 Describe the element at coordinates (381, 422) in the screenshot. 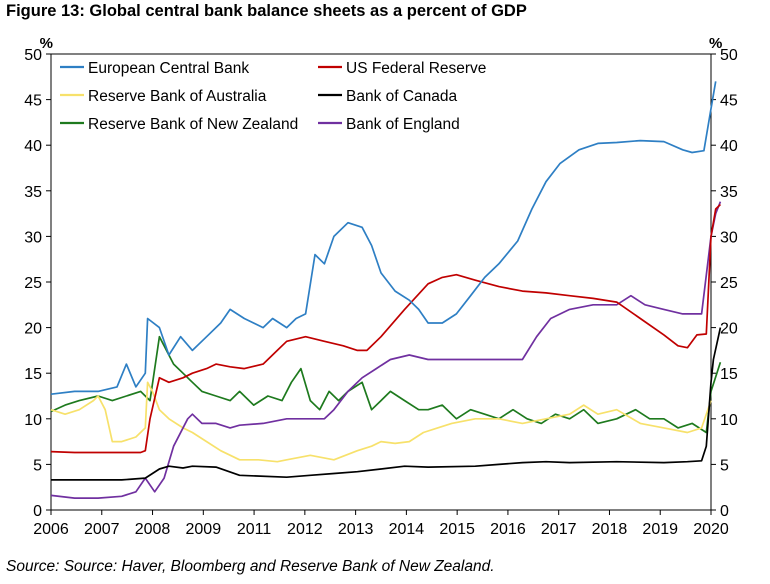

I see `series-line-reserve-bank-of-australia` at that location.